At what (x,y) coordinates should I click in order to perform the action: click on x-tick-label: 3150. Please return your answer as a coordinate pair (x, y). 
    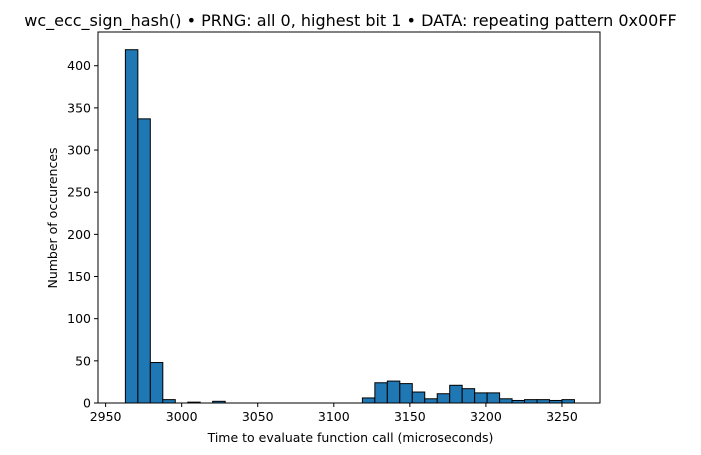
    Looking at the image, I should click on (410, 416).